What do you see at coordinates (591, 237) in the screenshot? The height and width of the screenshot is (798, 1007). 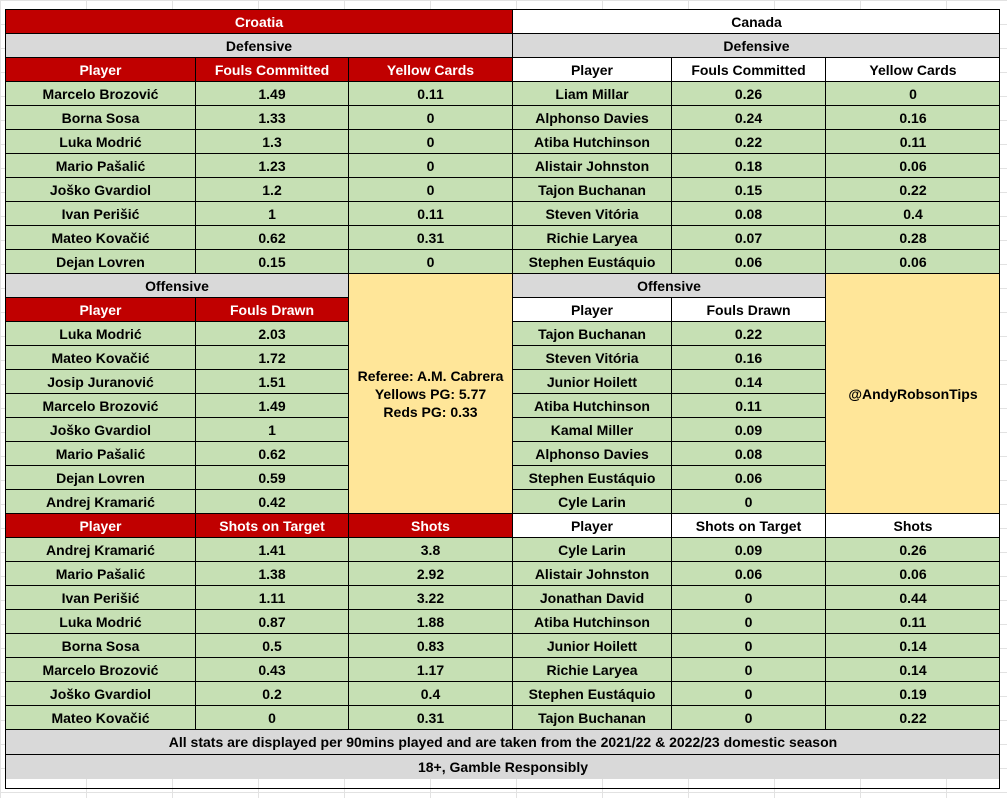 I see `canada-defensive-cell: Richie Laryea` at bounding box center [591, 237].